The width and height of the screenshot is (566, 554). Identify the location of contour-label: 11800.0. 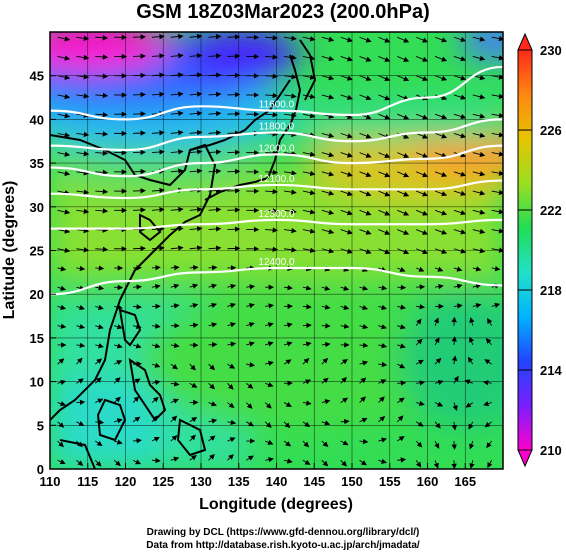
(277, 127).